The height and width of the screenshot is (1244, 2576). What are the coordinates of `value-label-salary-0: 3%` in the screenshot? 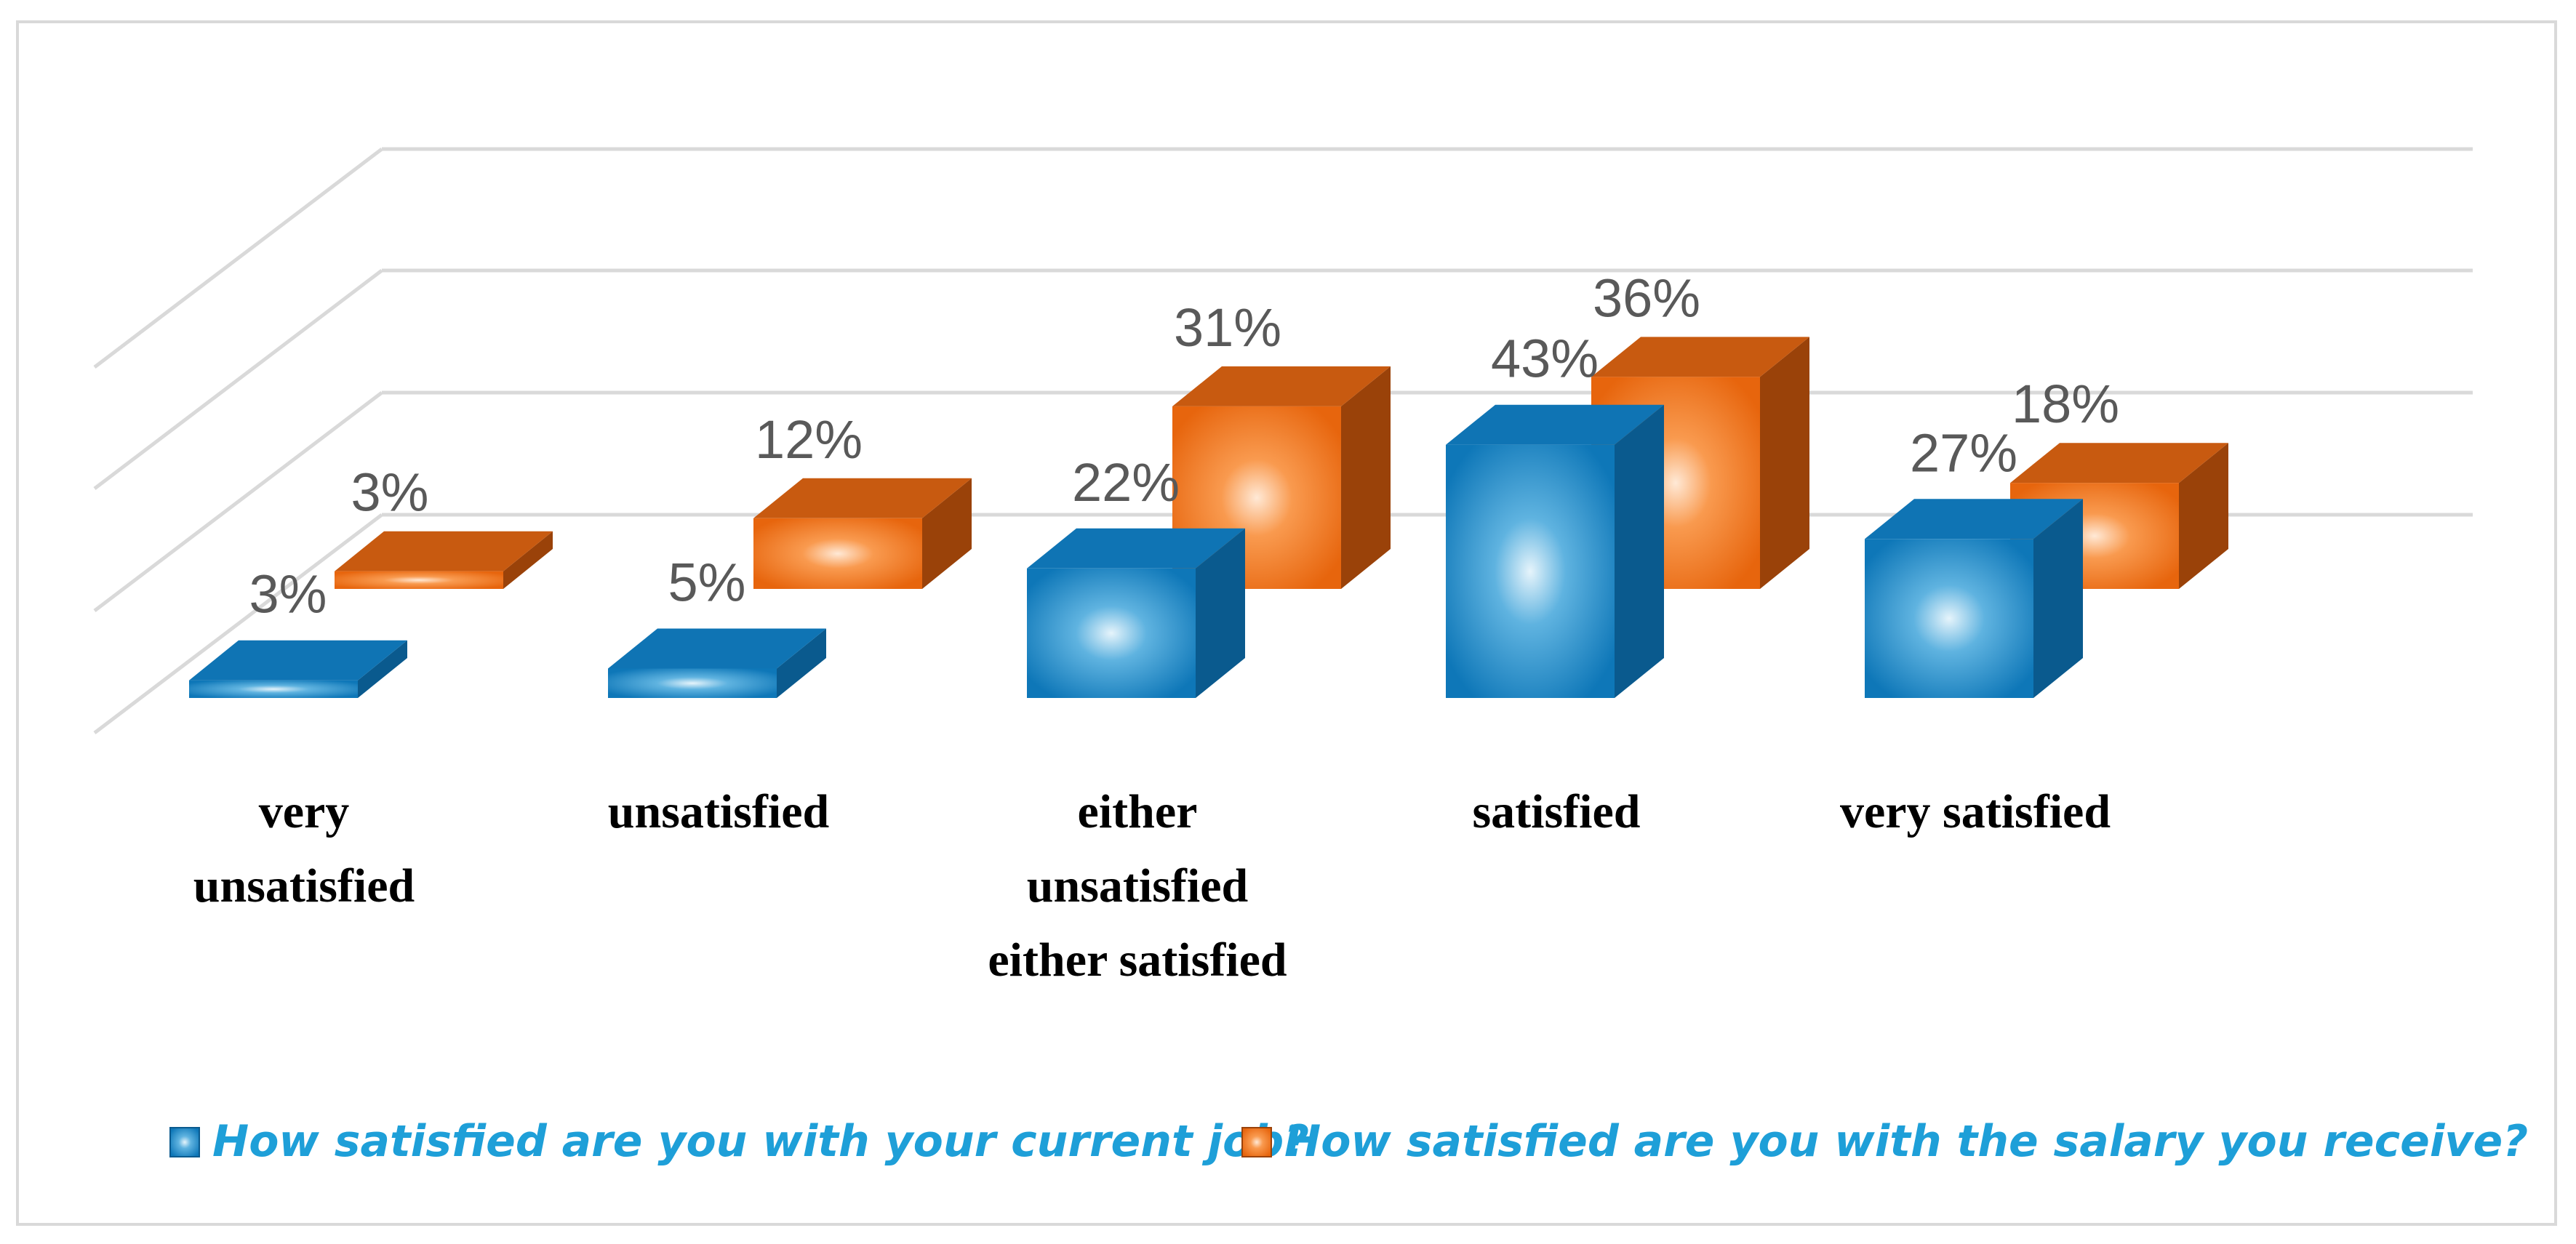 It's located at (390, 492).